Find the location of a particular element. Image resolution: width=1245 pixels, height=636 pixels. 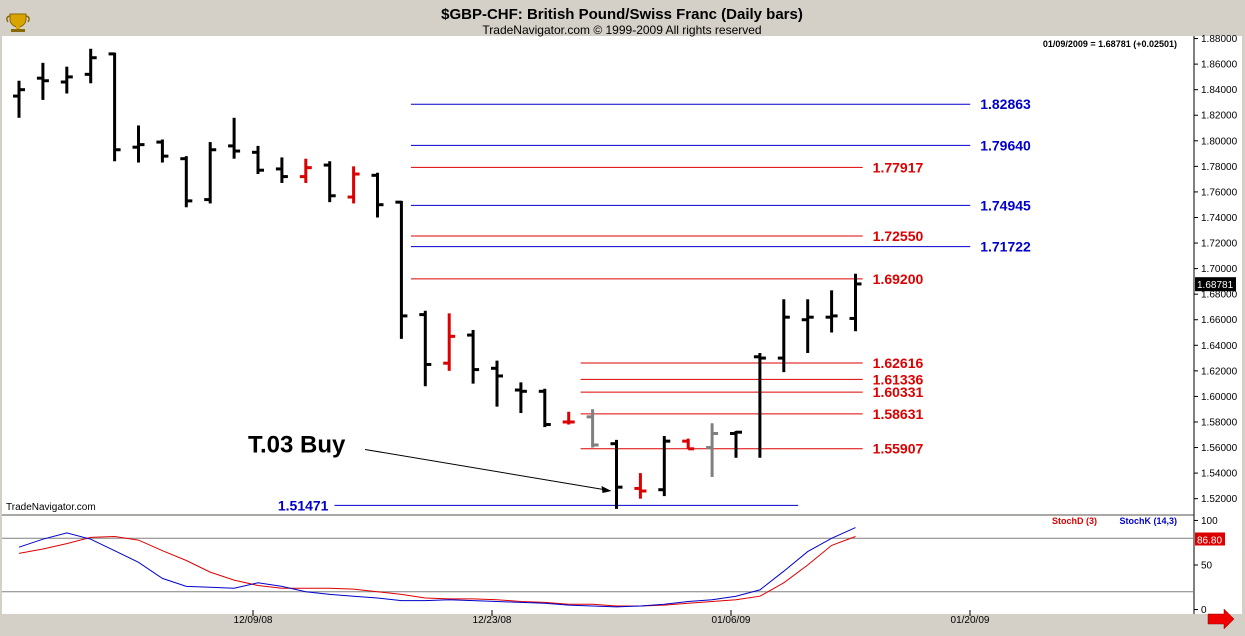

level-label: 1.58631 is located at coordinates (898, 414).